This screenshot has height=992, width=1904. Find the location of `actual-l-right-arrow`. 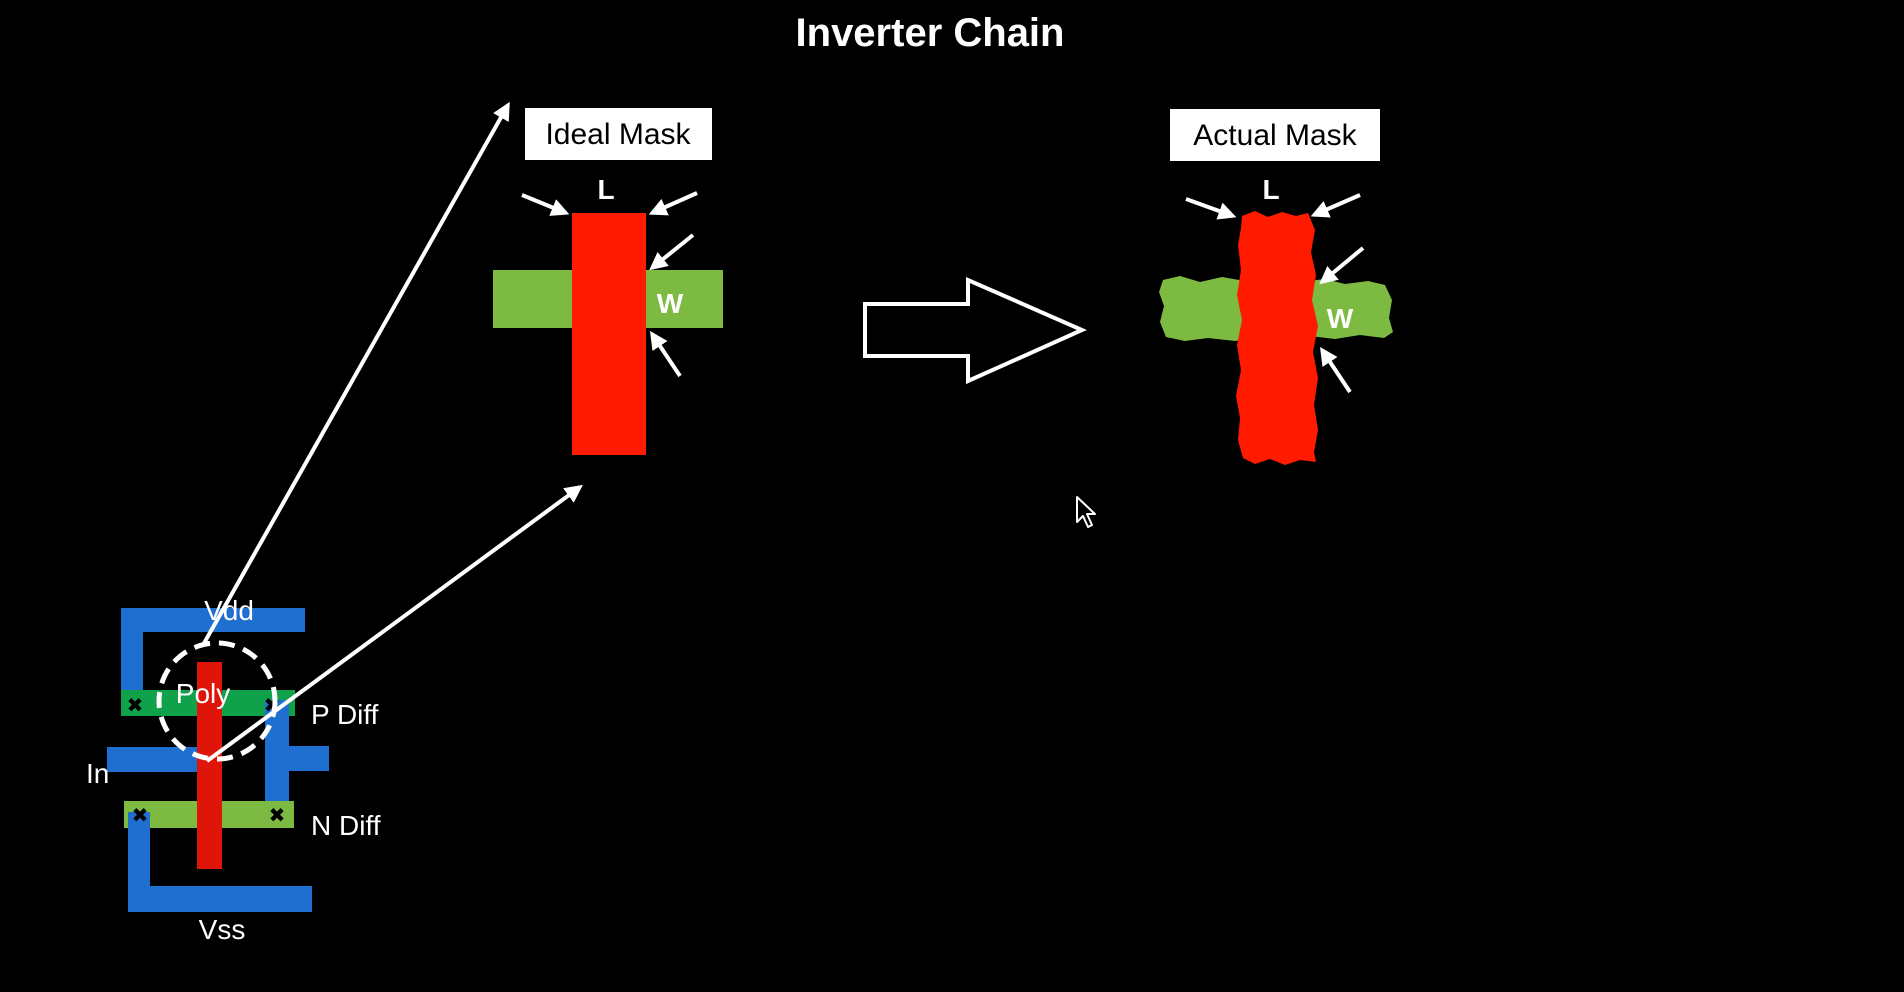

actual-l-right-arrow is located at coordinates (1335, 205).